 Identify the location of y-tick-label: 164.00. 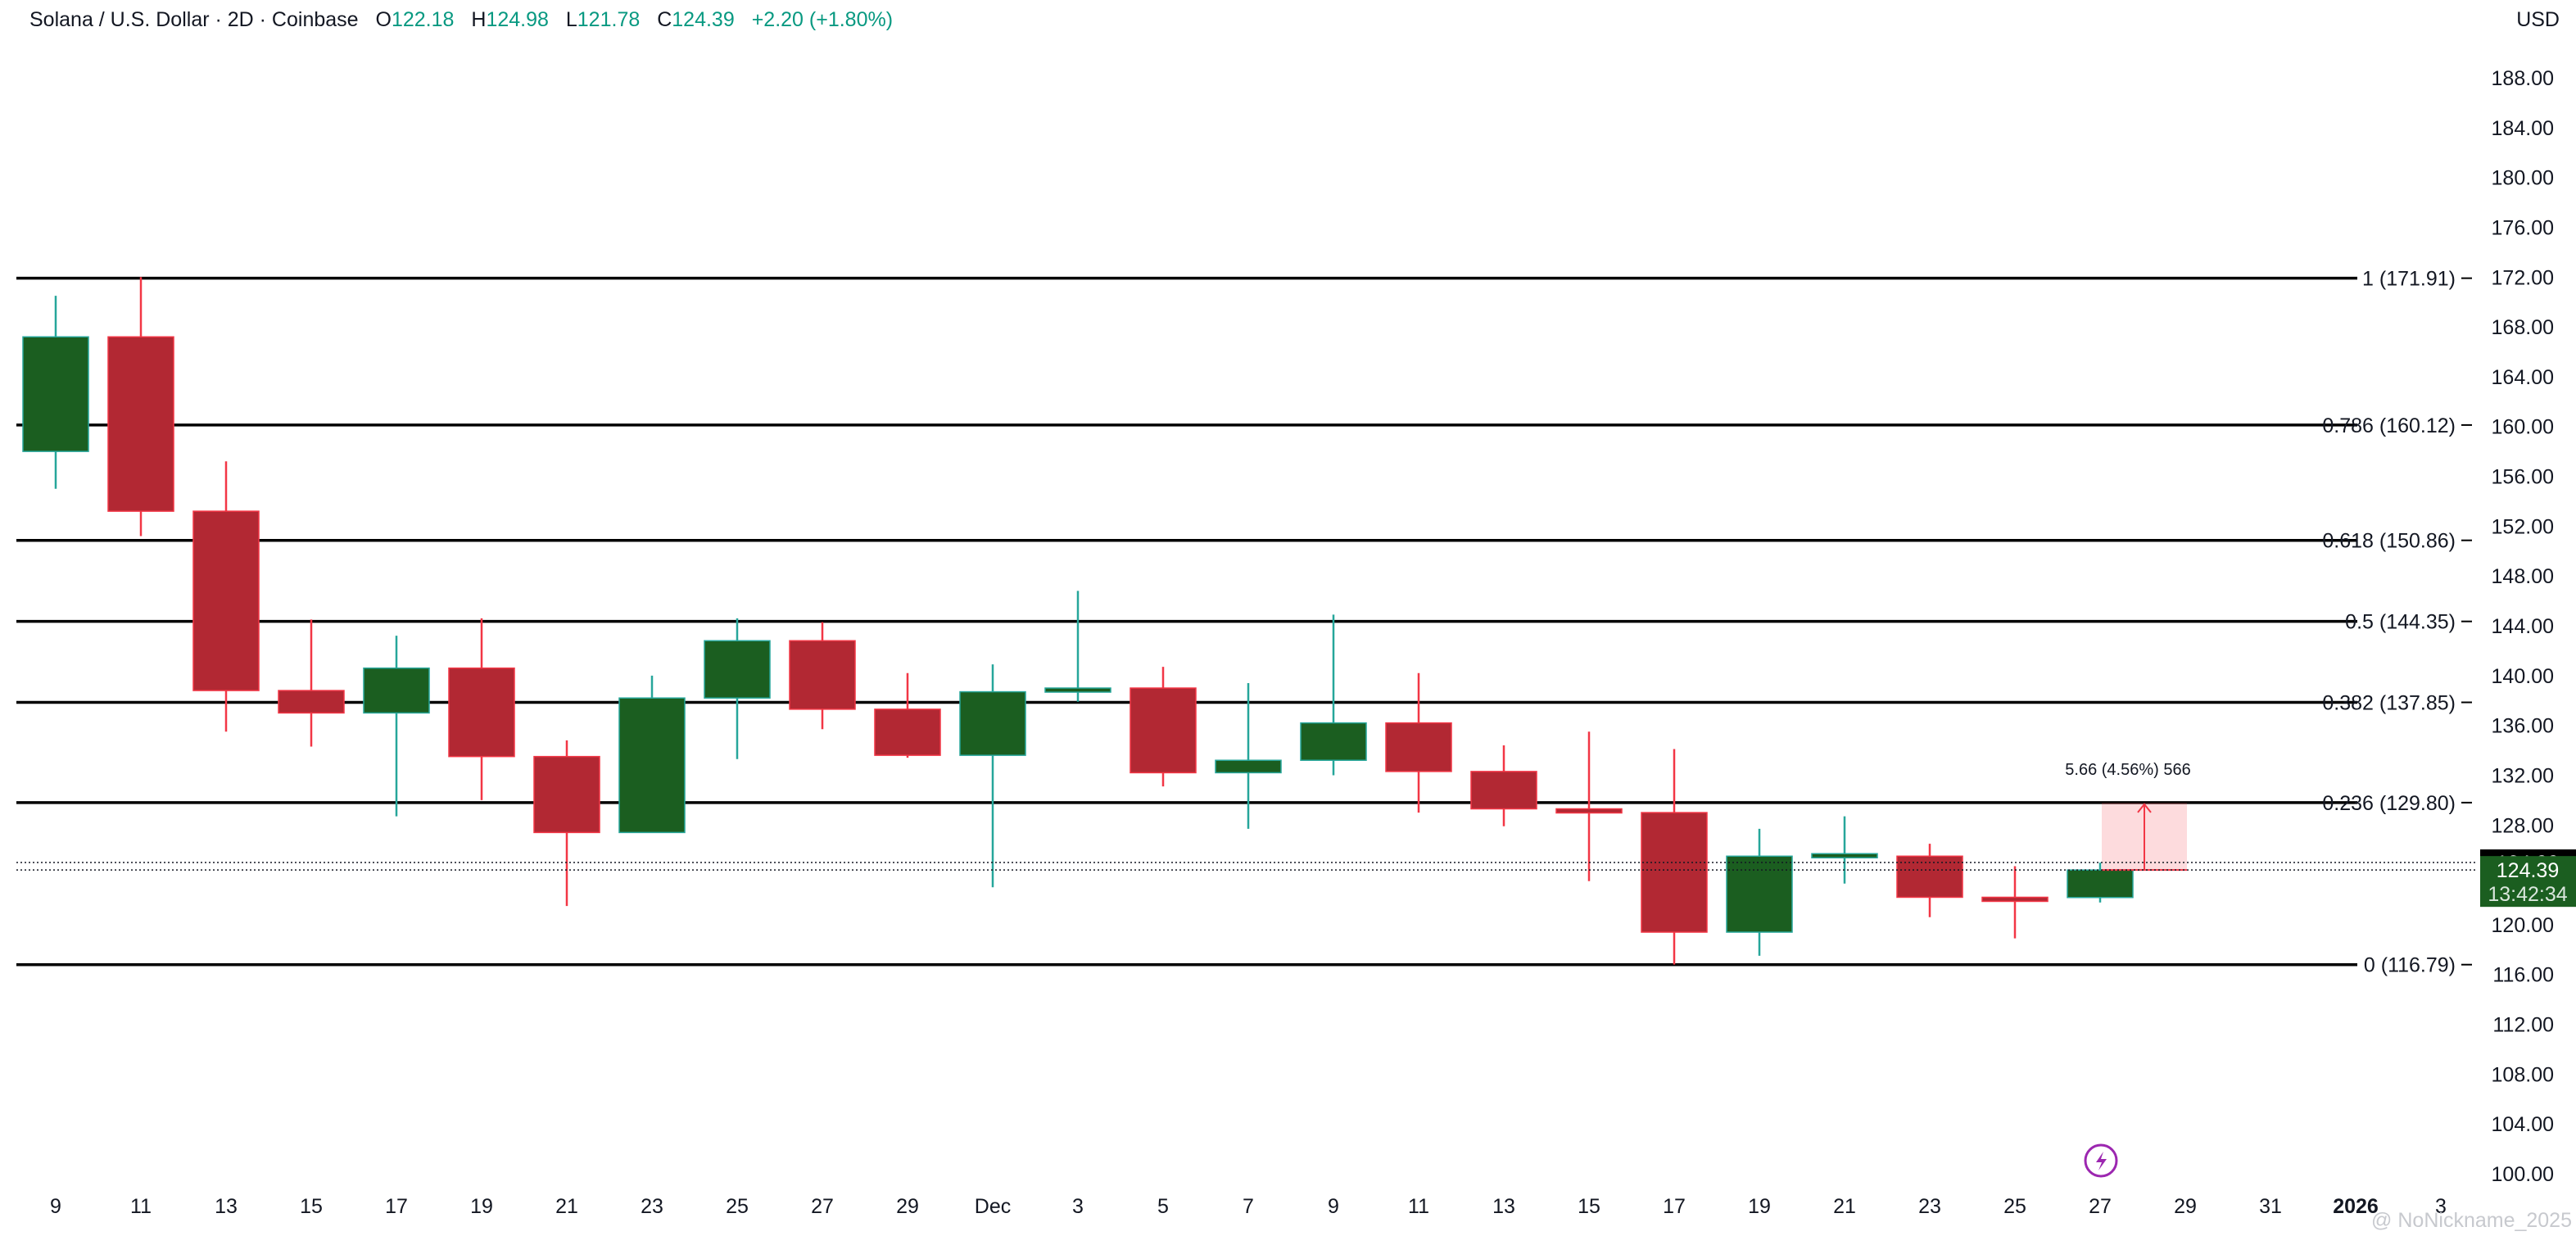
(2523, 377).